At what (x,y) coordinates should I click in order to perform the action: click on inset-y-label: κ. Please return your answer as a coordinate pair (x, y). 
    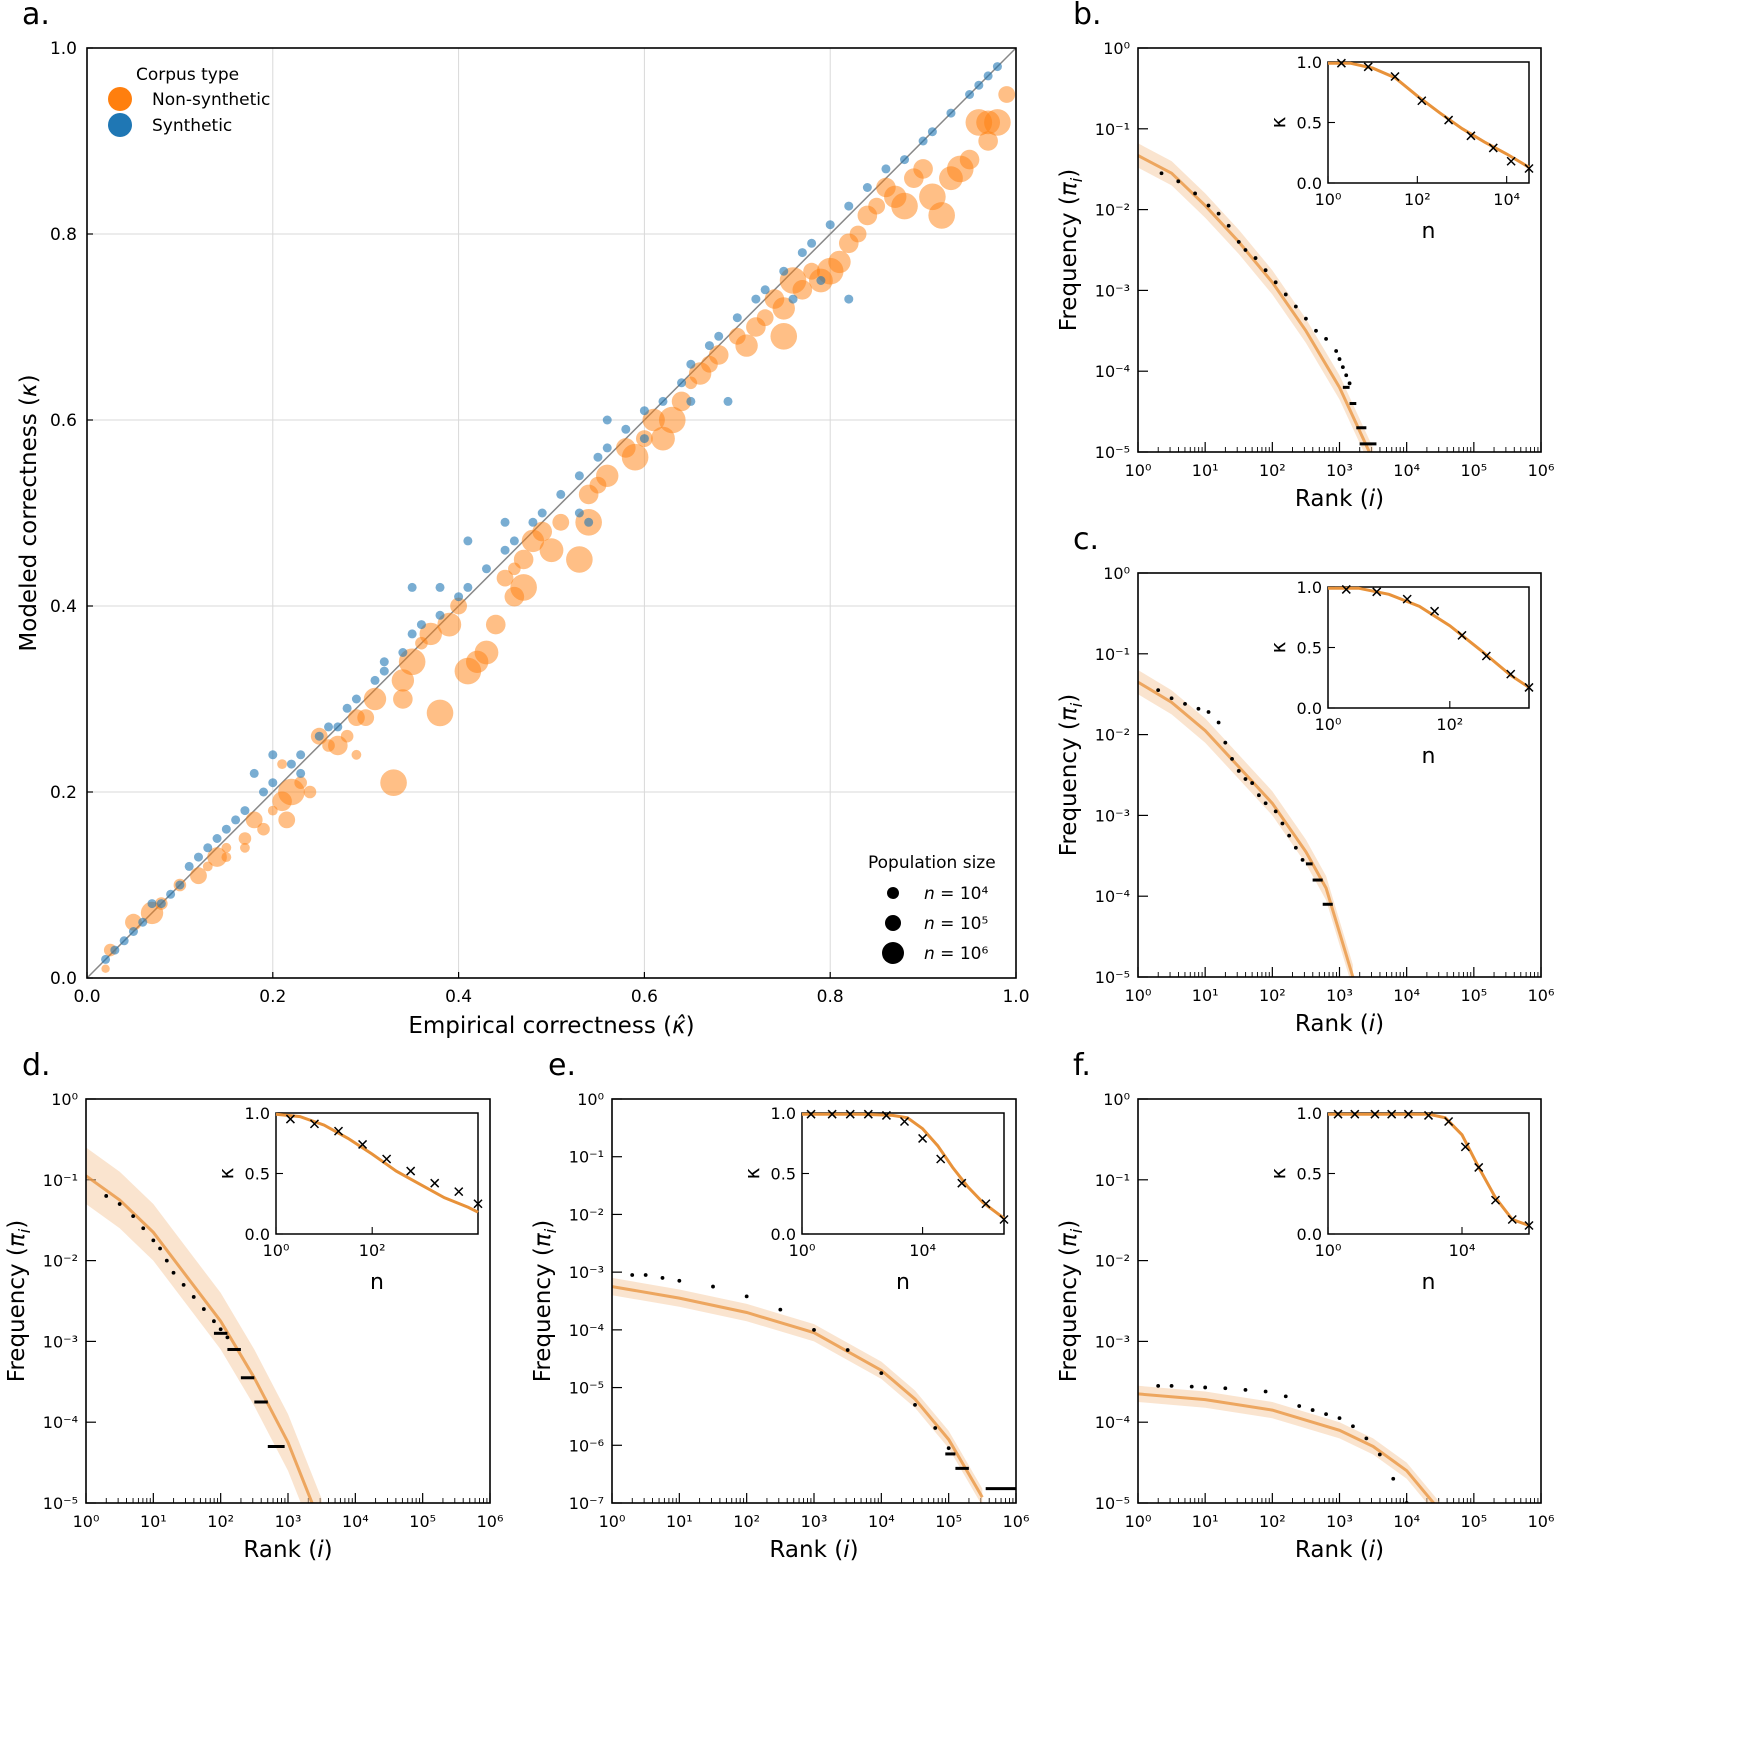
    Looking at the image, I should click on (1278, 647).